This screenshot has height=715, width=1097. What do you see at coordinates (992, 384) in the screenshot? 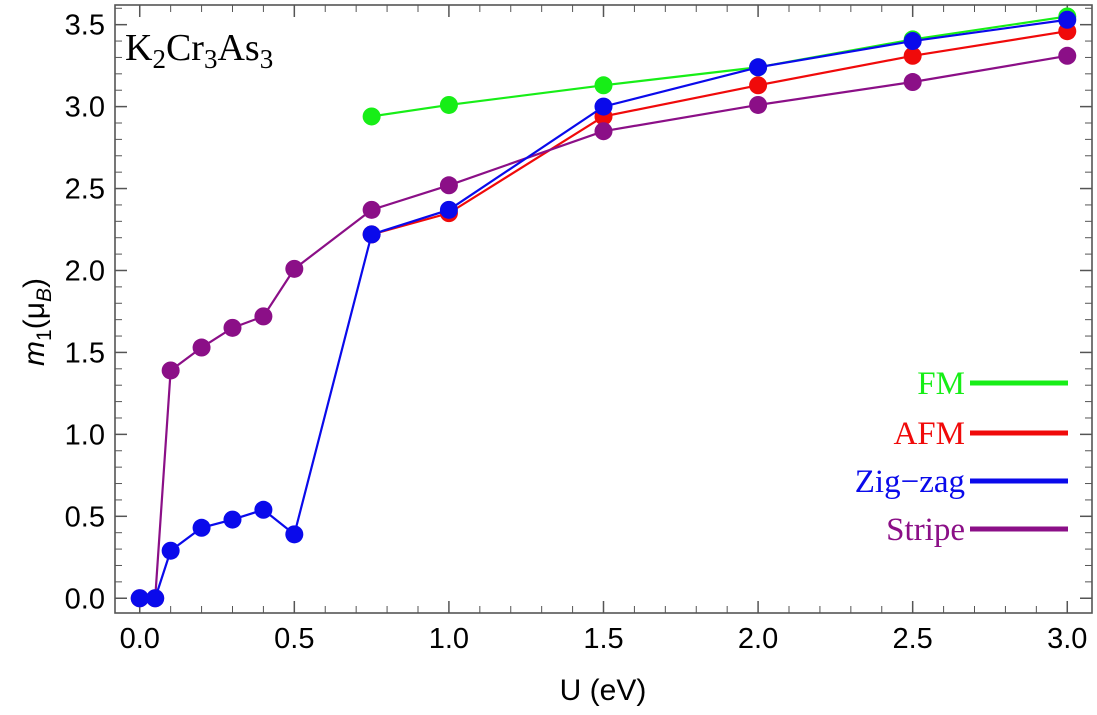
I see `legend-item-fm: FM` at bounding box center [992, 384].